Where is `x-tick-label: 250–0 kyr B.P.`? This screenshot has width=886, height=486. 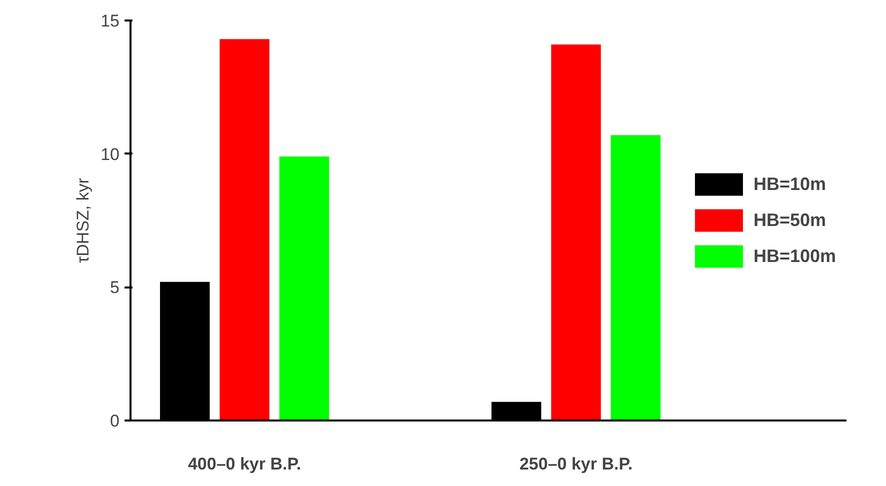 x-tick-label: 250–0 kyr B.P. is located at coordinates (576, 464).